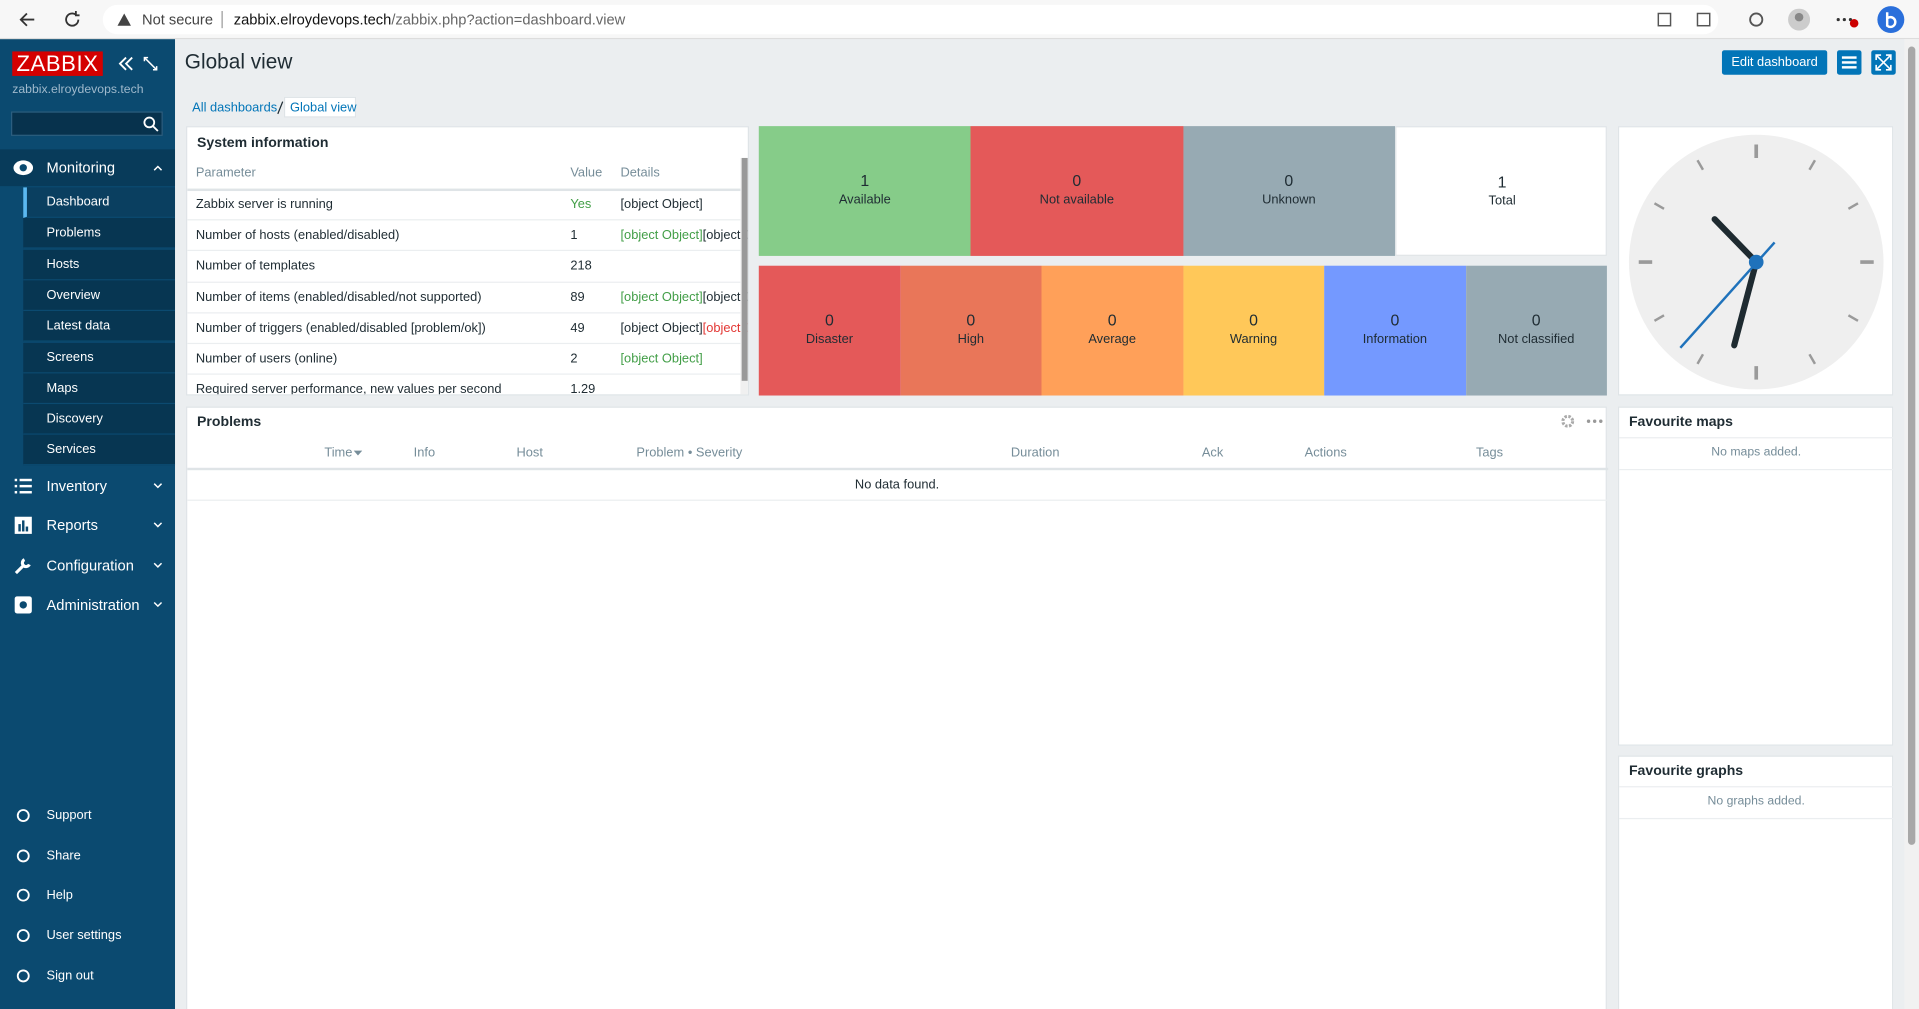 This screenshot has height=1009, width=1919. Describe the element at coordinates (829, 330) in the screenshot. I see `status-tile: 0 Disaster` at that location.